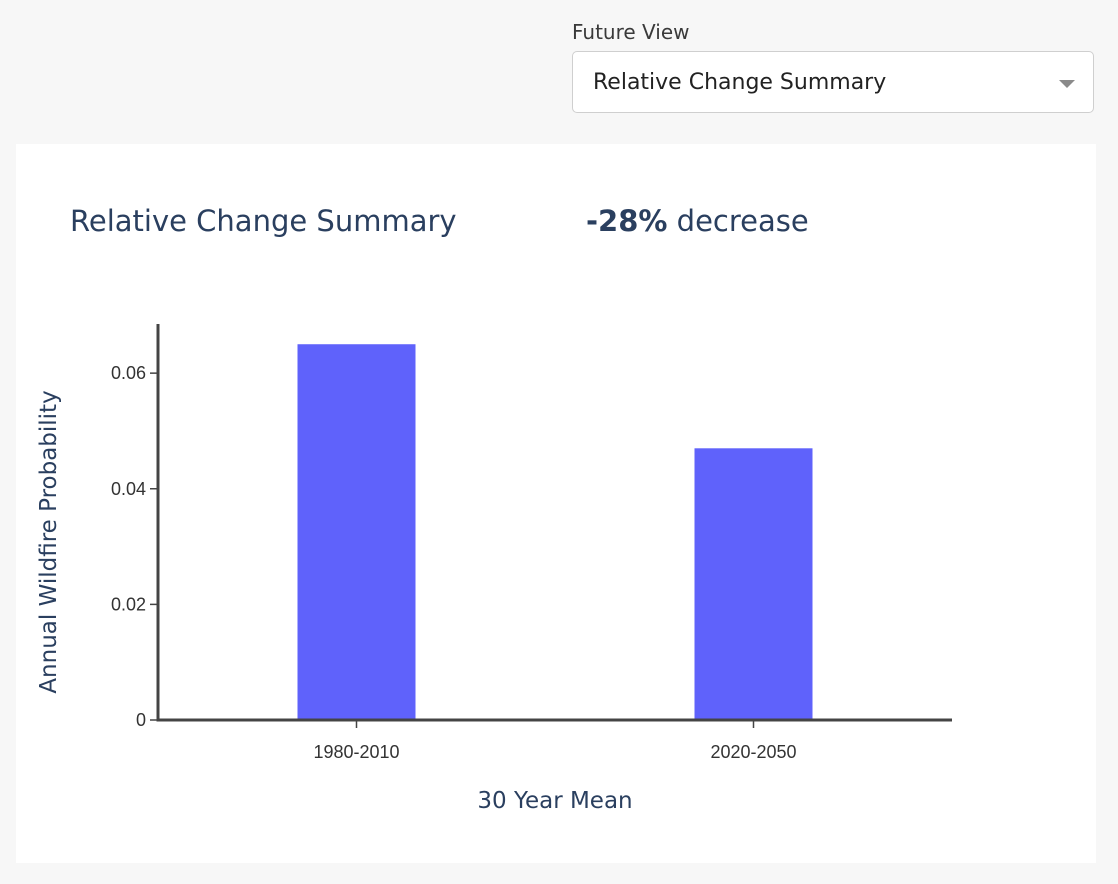  Describe the element at coordinates (49, 541) in the screenshot. I see `y-axis-title: Annual Wildfire Probability` at that location.